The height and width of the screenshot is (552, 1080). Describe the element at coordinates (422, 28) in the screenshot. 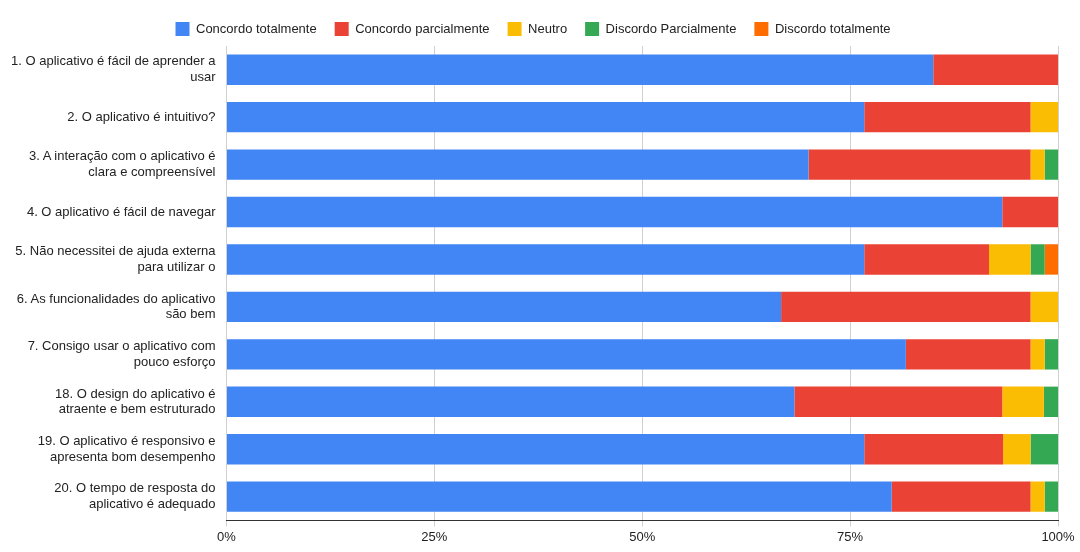

I see `legend-label: Concordo parcialmente` at that location.